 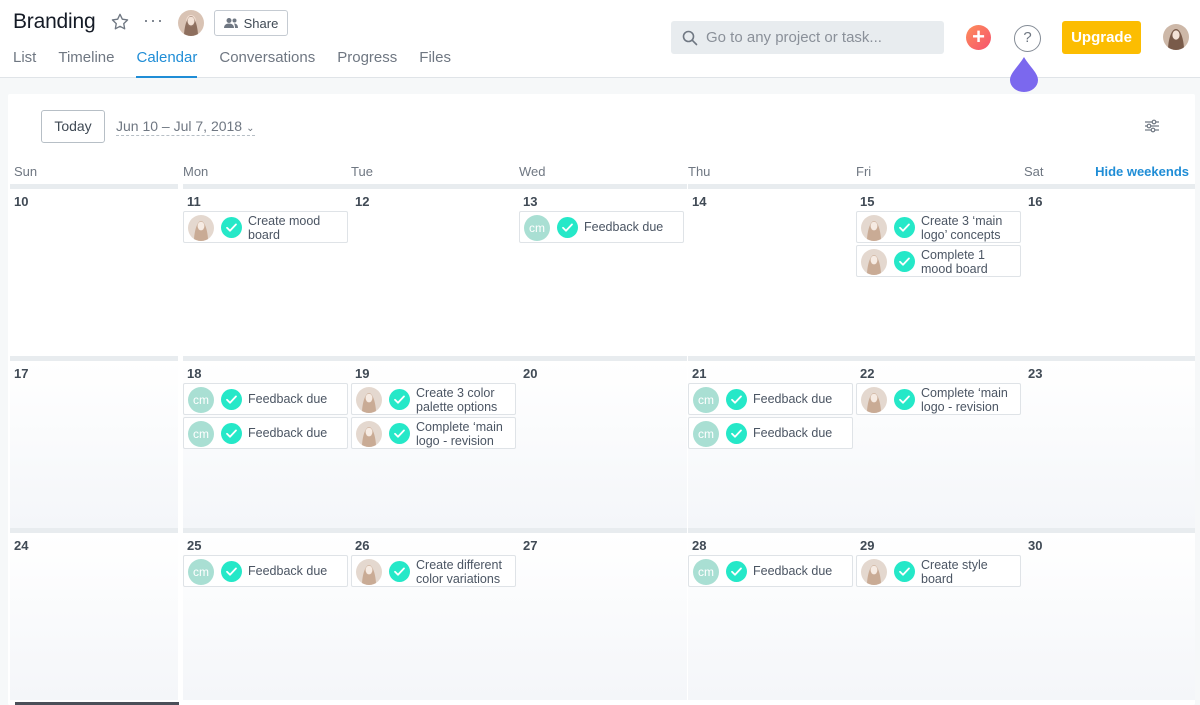 I want to click on calendar-day-cell: 29 Create style board, so click(x=940, y=614).